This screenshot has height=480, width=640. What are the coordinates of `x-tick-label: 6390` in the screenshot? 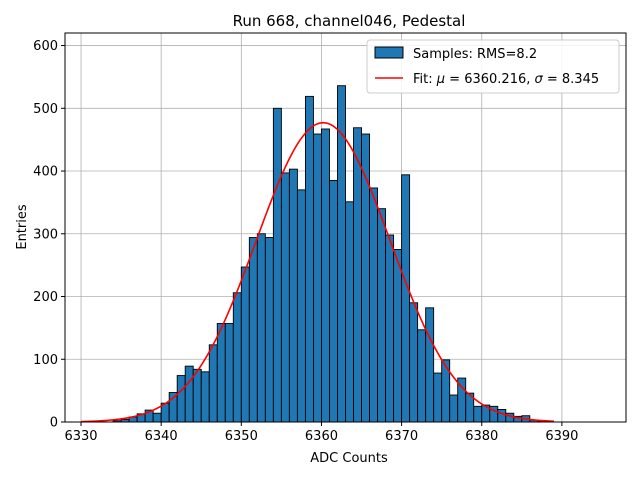 It's located at (561, 436).